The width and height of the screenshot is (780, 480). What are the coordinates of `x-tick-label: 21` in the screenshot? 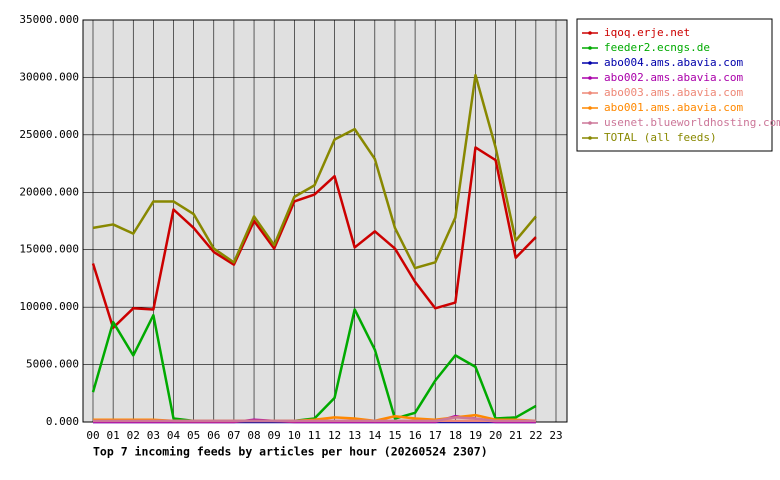 It's located at (515, 435).